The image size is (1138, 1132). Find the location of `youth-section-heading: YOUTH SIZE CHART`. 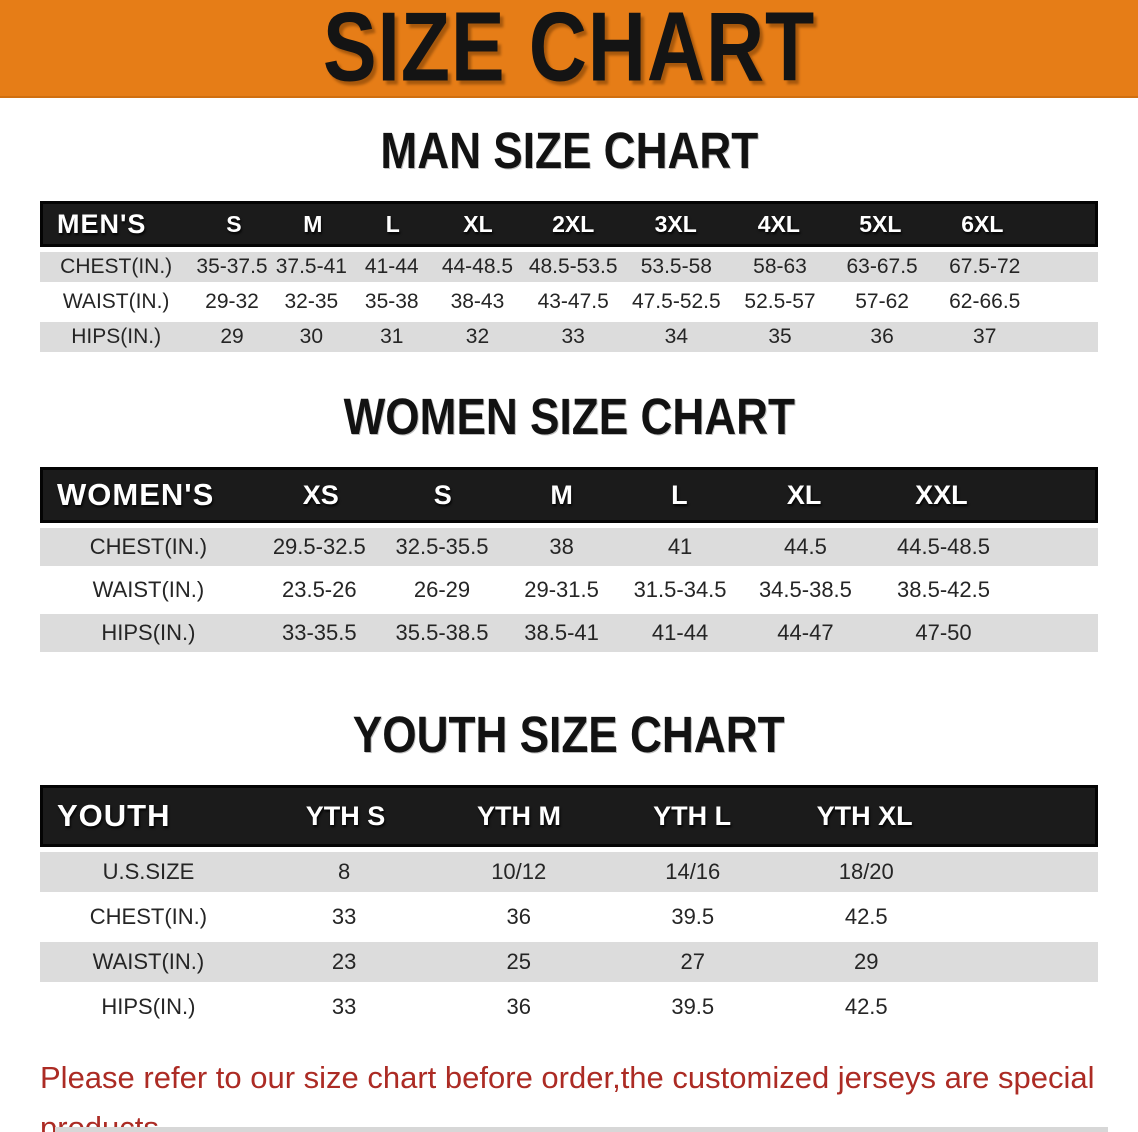

youth-section-heading: YOUTH SIZE CHART is located at coordinates (569, 735).